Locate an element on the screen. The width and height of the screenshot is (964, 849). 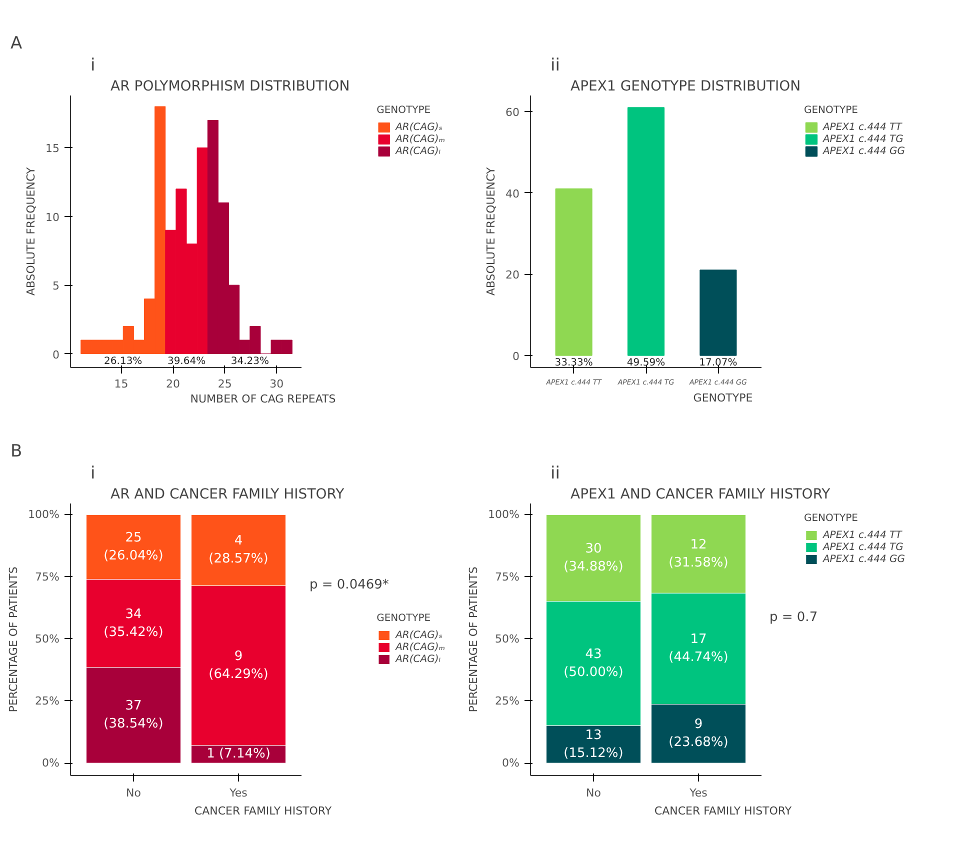
annotation: 26.13% is located at coordinates (123, 361).